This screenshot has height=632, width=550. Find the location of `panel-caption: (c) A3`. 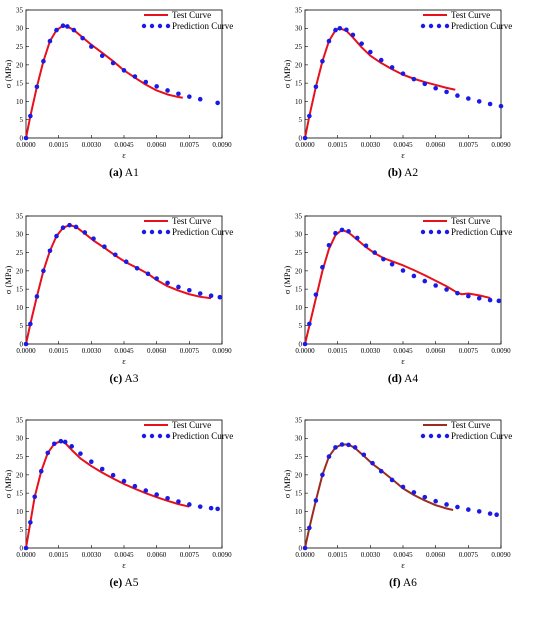

panel-caption: (c) A3 is located at coordinates (123, 379).